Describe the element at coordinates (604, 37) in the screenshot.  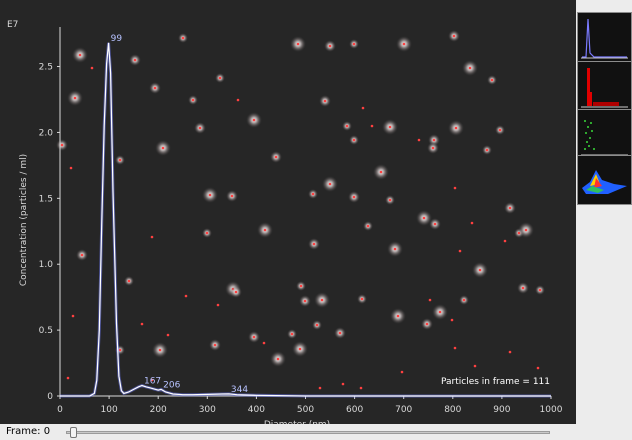
I see `histogram-thumbnail` at that location.